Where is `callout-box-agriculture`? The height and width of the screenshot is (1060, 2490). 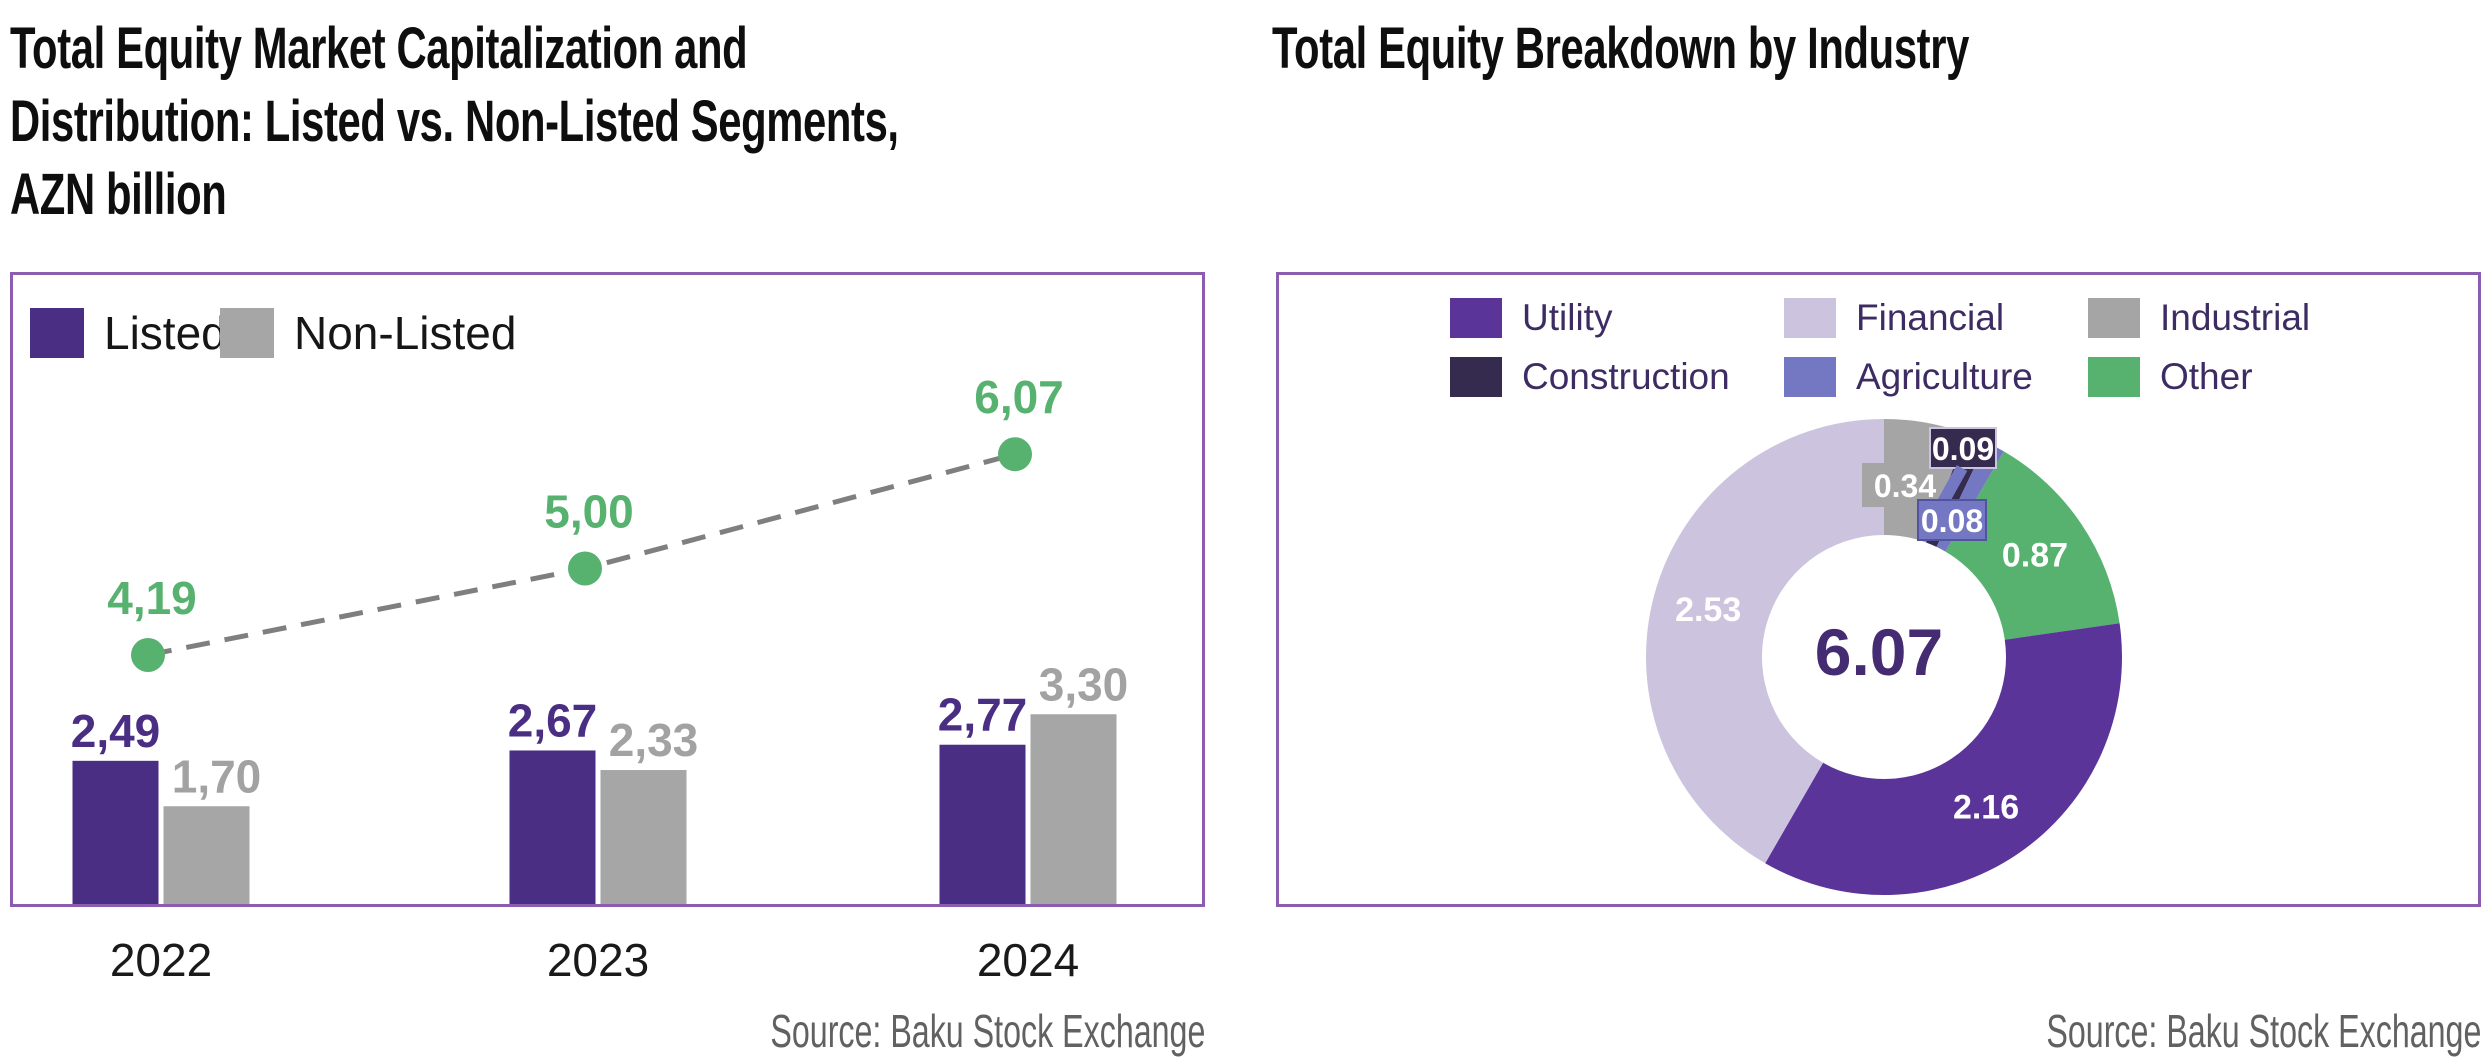
callout-box-agriculture is located at coordinates (1952, 520).